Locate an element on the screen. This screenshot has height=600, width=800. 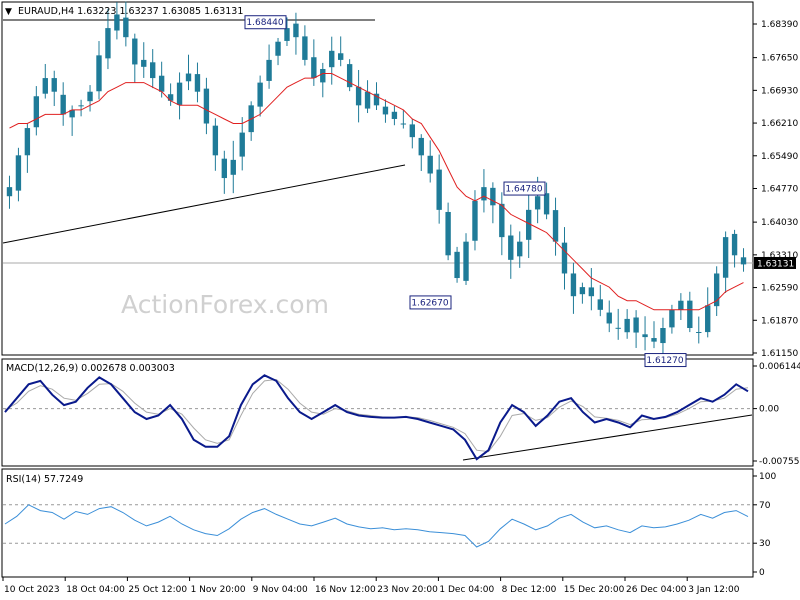
x-tick-label: 23 Nov 20:00 is located at coordinates (407, 590).